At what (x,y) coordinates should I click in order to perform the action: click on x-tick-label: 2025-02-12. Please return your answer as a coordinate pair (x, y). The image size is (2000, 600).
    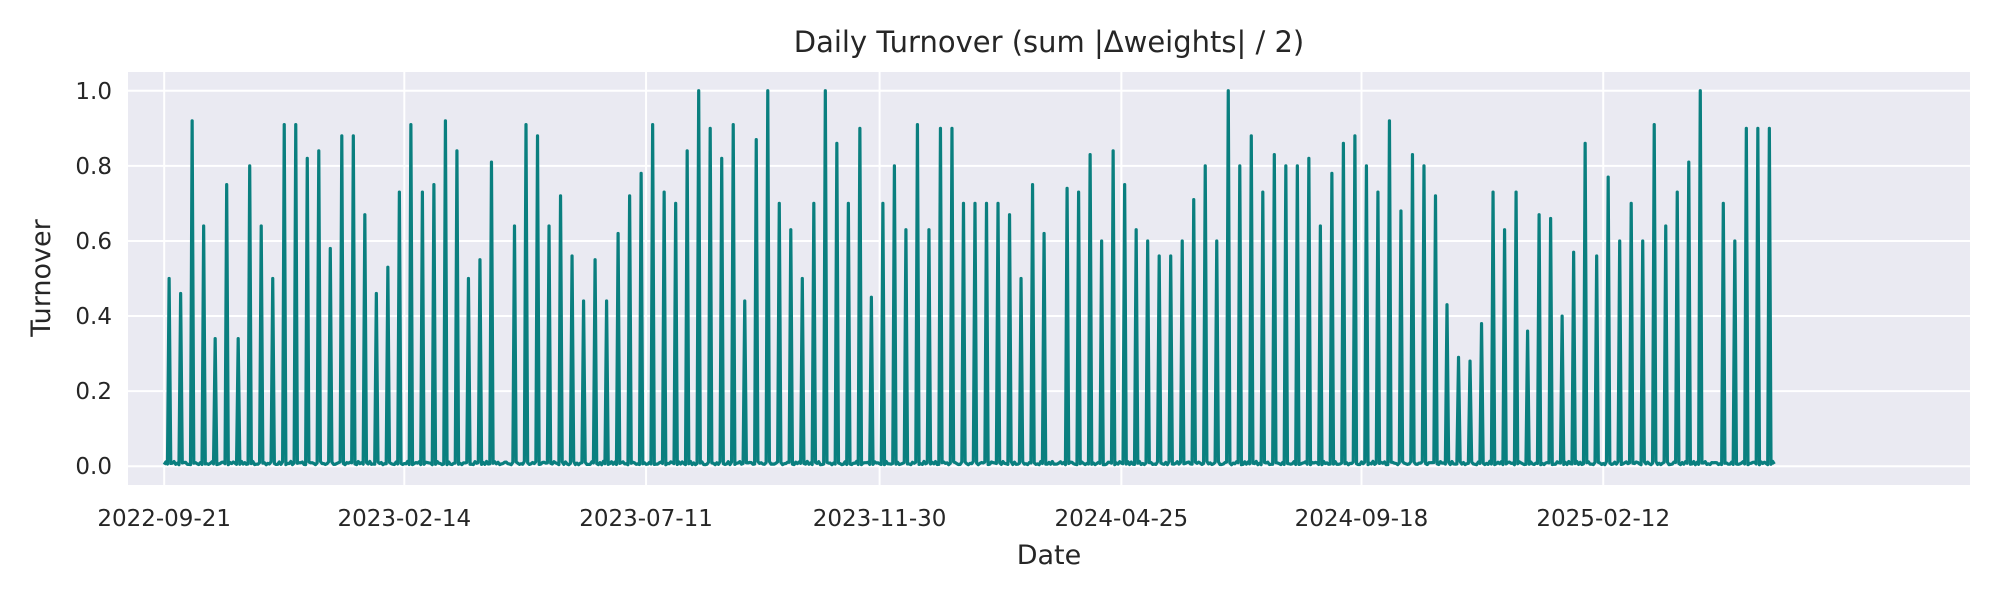
    Looking at the image, I should click on (1603, 519).